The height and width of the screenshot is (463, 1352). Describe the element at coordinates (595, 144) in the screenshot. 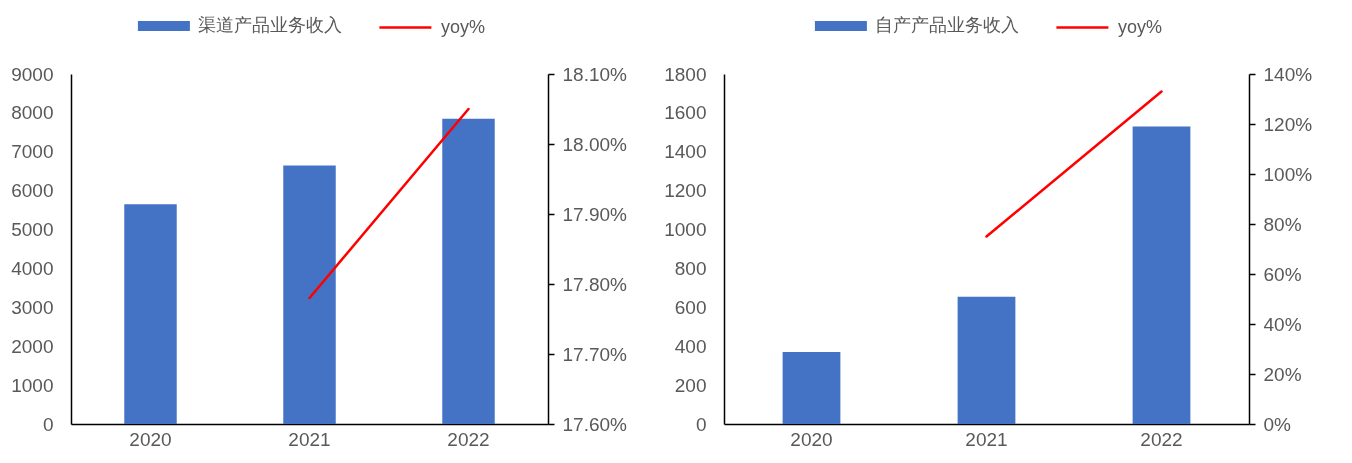

I see `y2-tick-label: 18.00%` at that location.